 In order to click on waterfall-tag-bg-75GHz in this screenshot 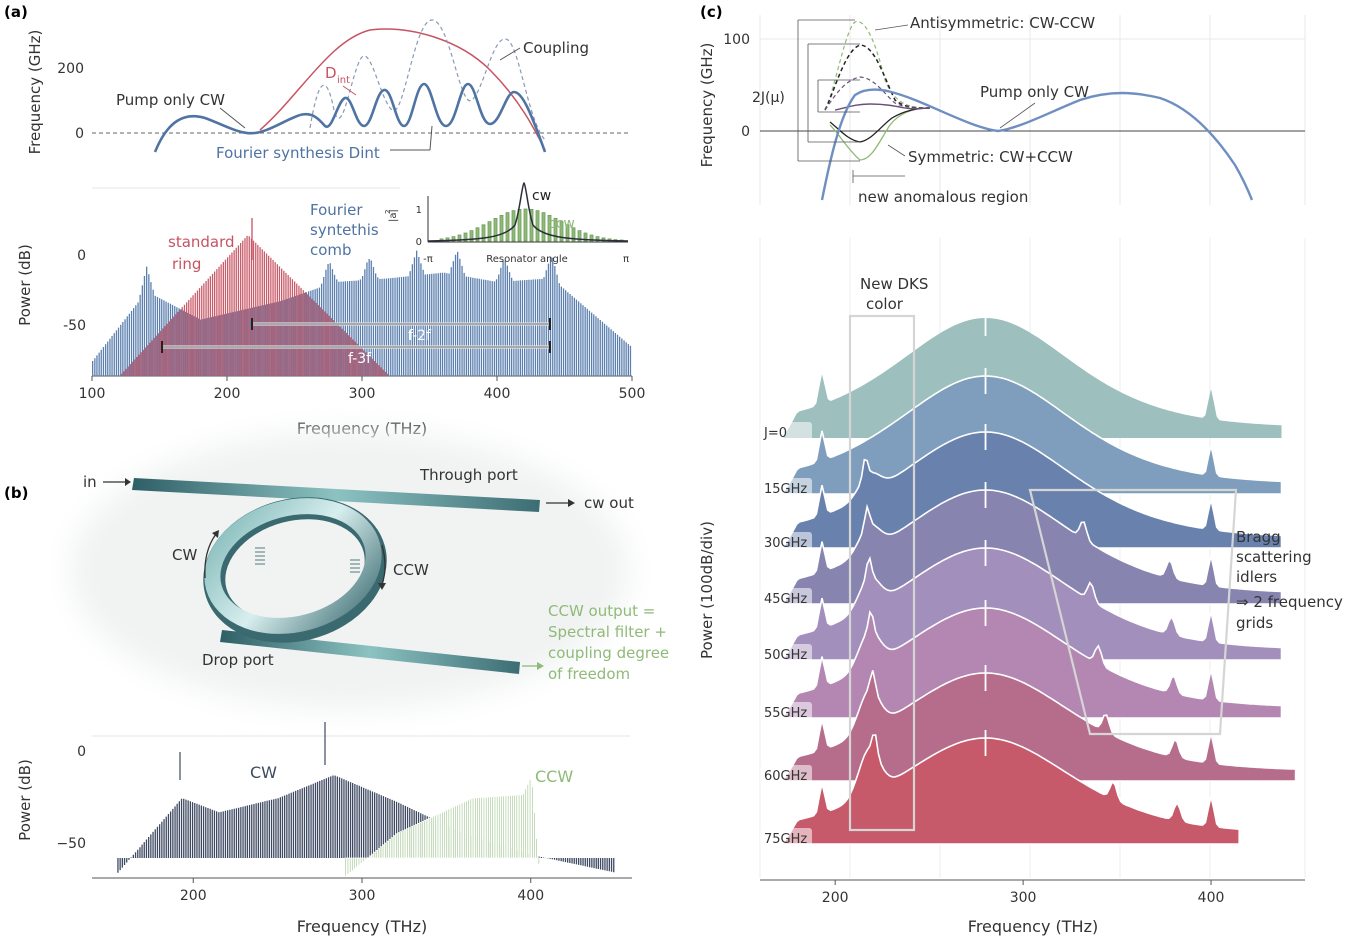, I will do `click(786, 838)`.